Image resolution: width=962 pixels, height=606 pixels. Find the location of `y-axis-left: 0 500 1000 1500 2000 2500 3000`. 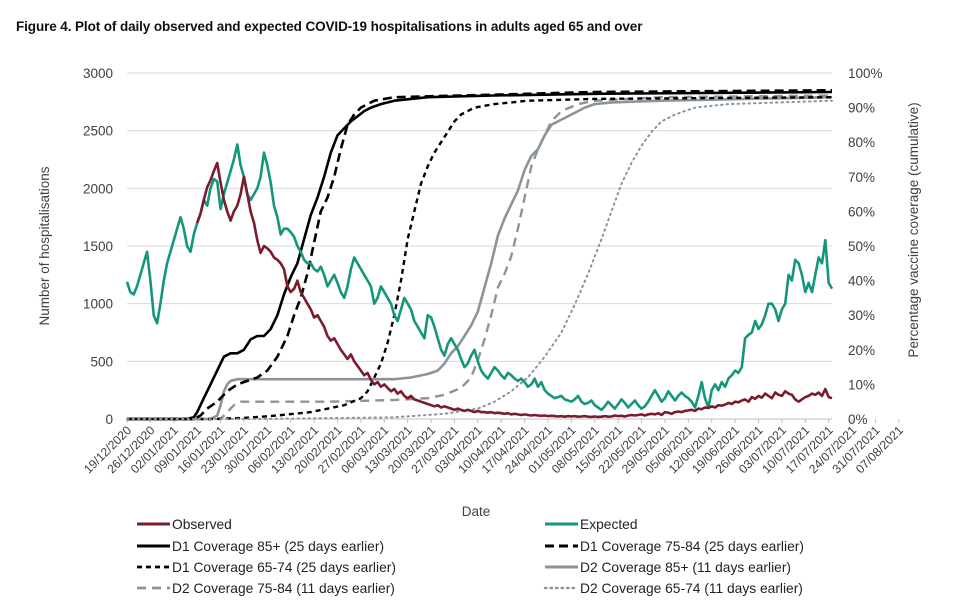

y-axis-left: 0 500 1000 1500 2000 2500 3000 is located at coordinates (98, 246).